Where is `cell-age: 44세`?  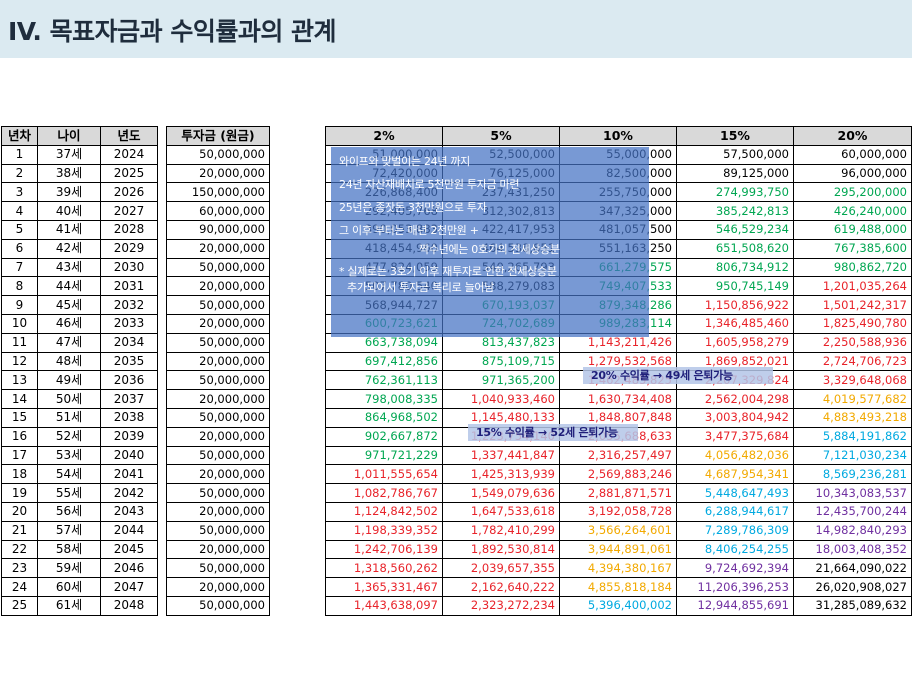
cell-age: 44세 is located at coordinates (69, 286).